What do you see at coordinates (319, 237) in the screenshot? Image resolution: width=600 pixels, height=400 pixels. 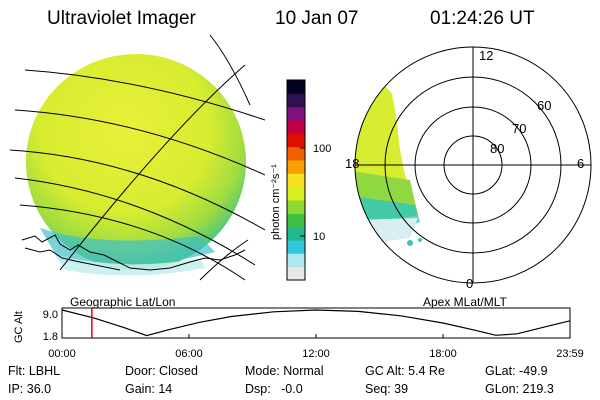 I see `colorbar-tick-10: 10` at bounding box center [319, 237].